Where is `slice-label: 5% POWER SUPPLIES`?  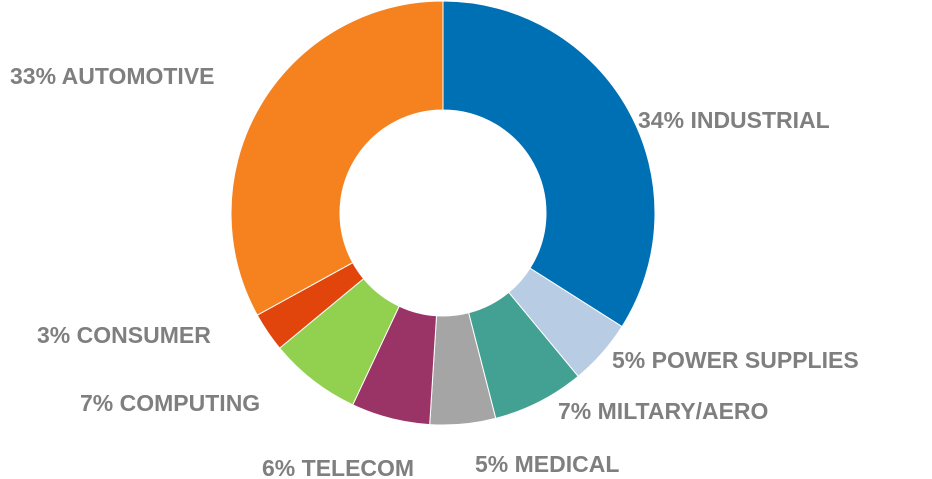
slice-label: 5% POWER SUPPLIES is located at coordinates (735, 360).